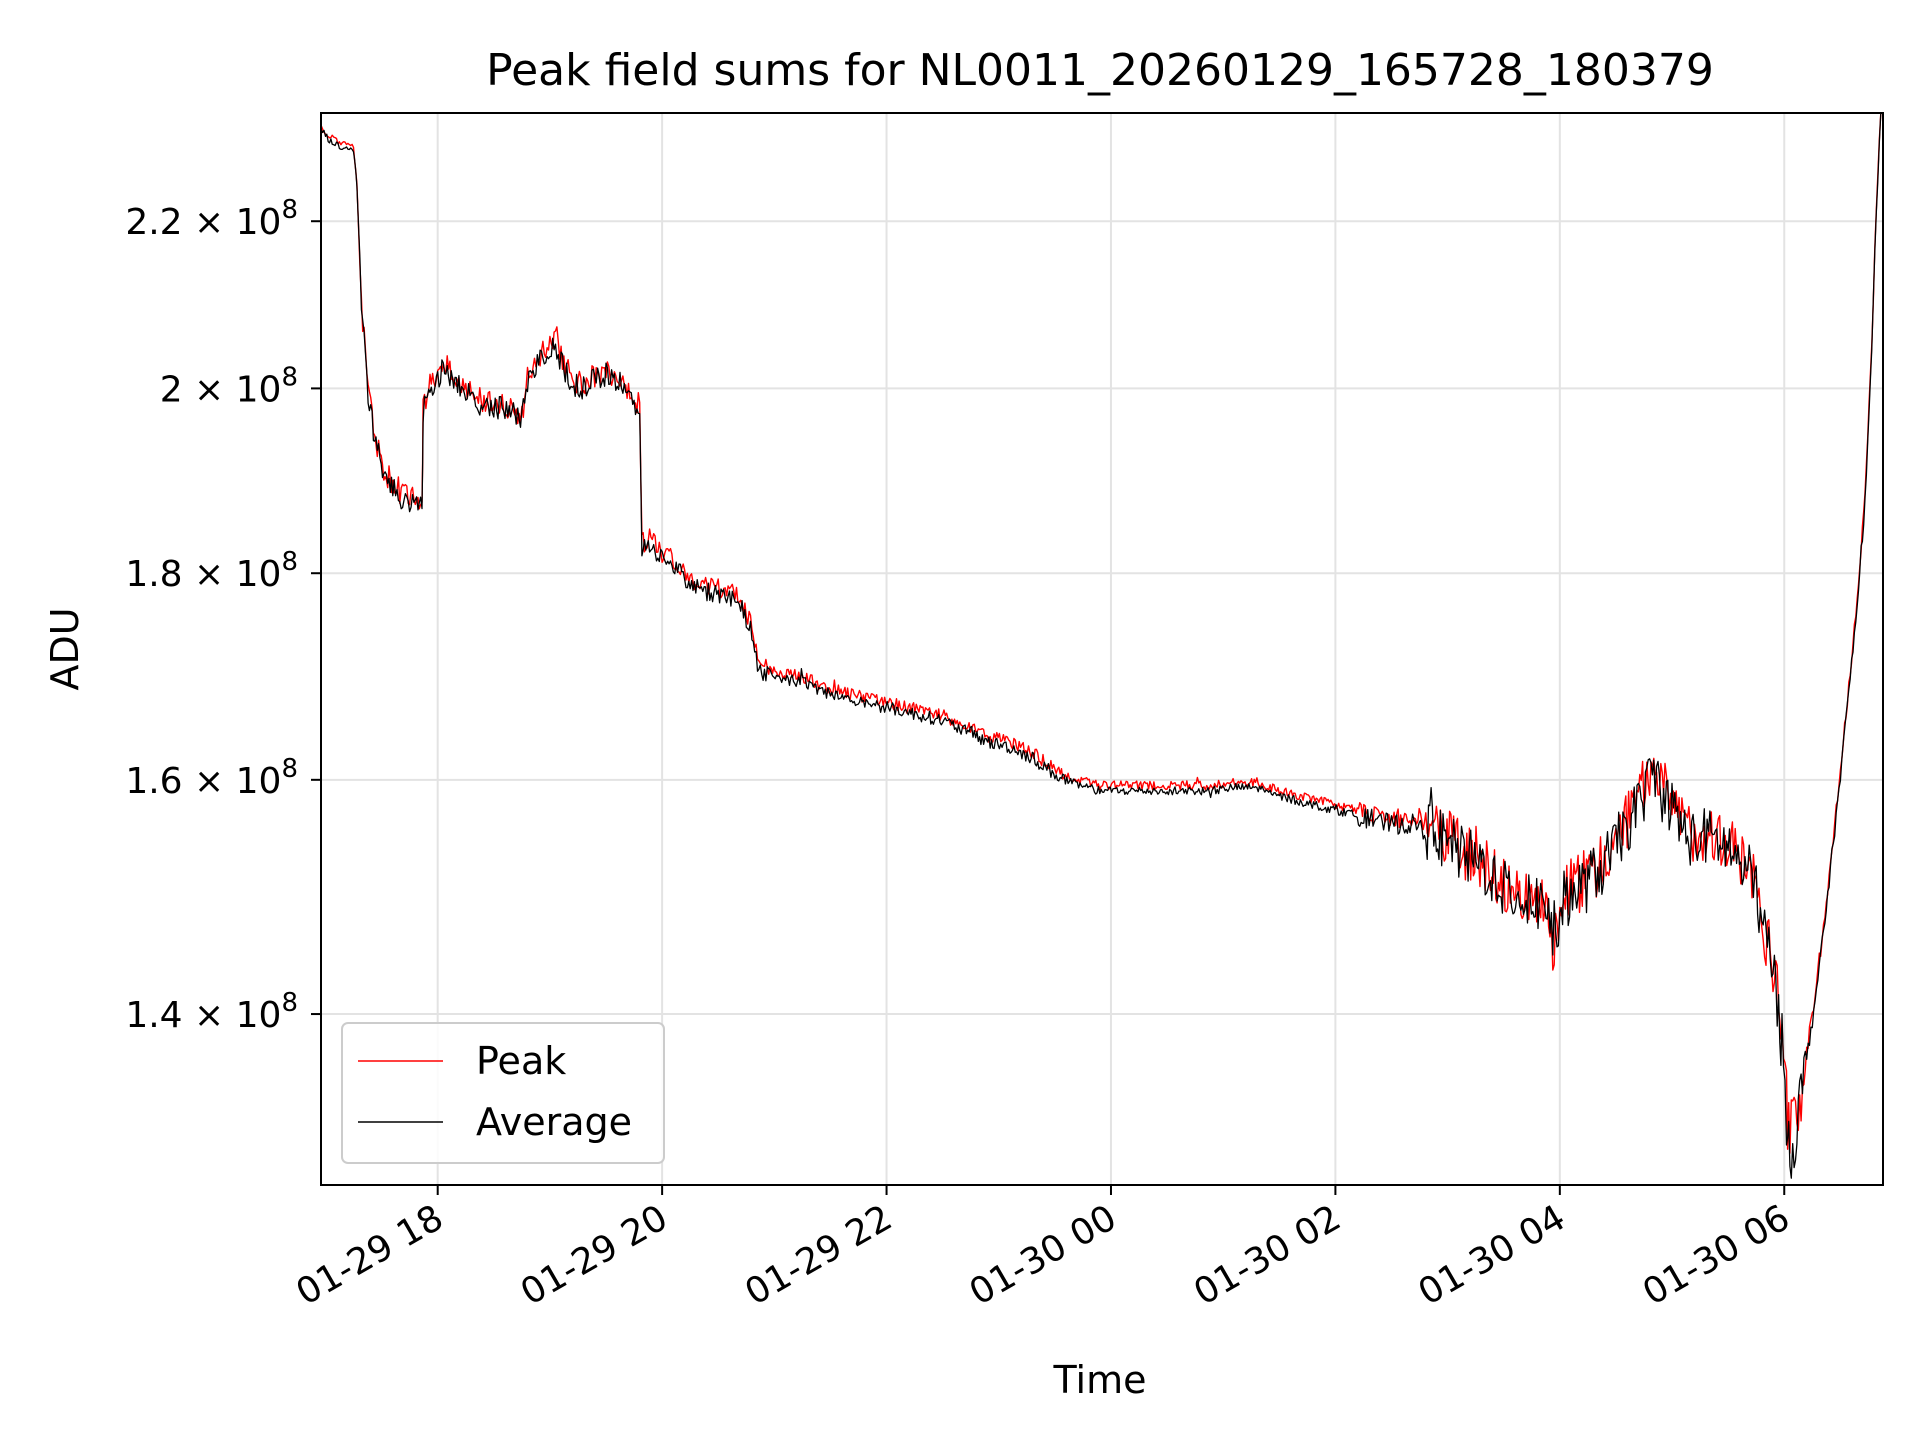 The width and height of the screenshot is (1920, 1440). I want to click on legend-box, so click(503, 1093).